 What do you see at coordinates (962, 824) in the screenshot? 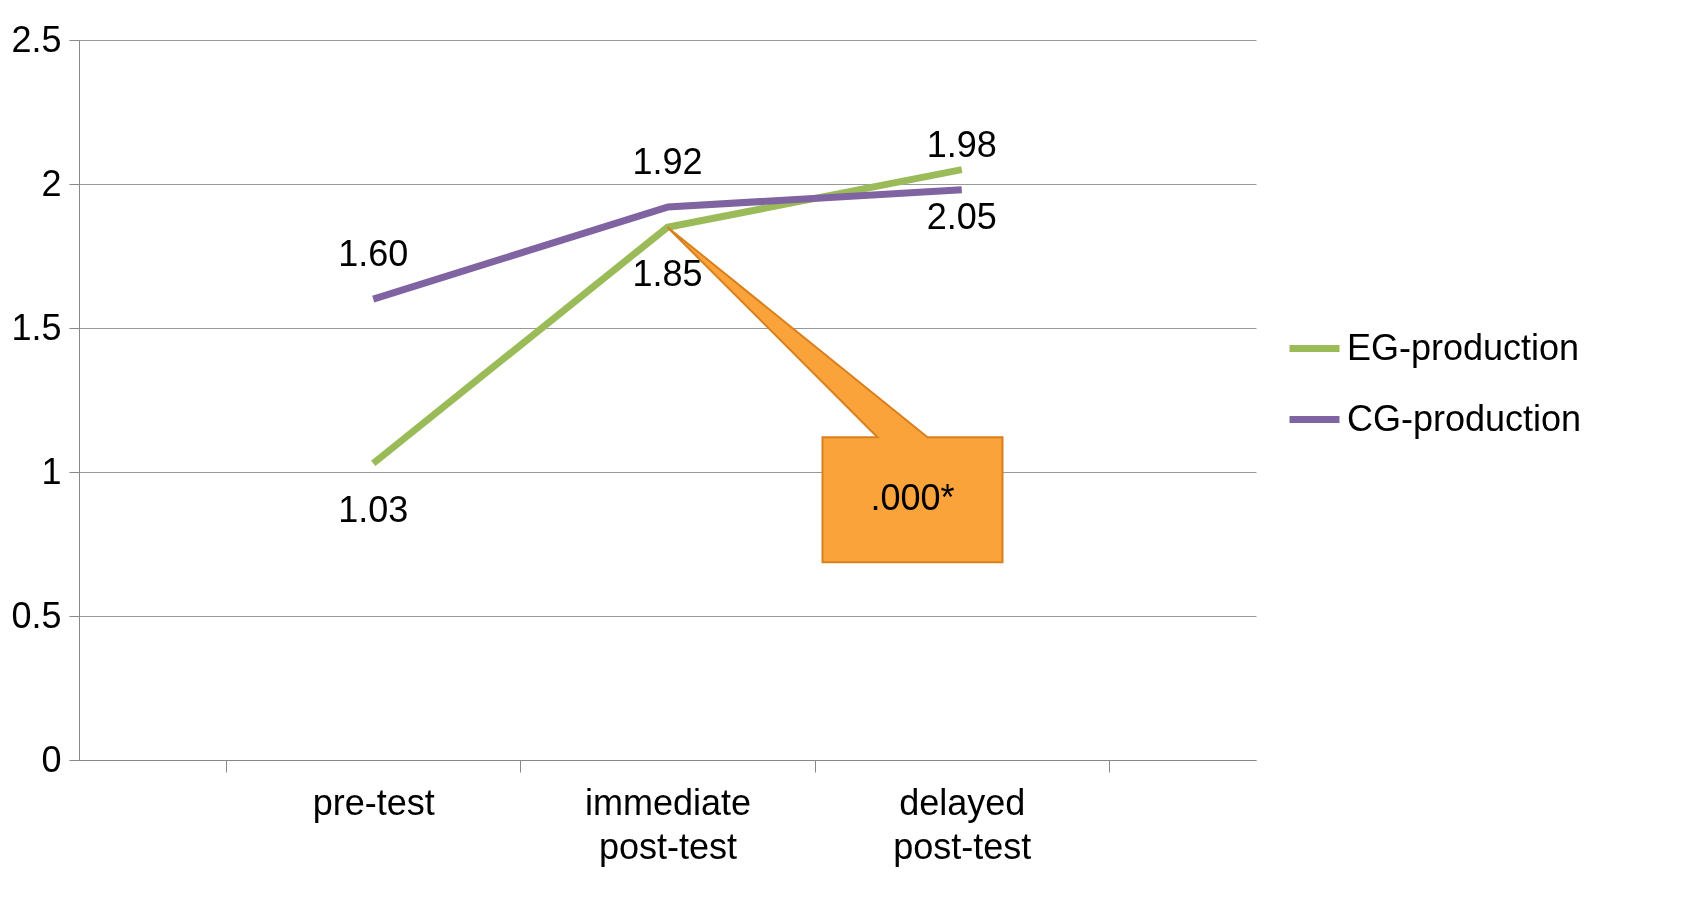
I see `x-tick-label: delayed post-test` at bounding box center [962, 824].